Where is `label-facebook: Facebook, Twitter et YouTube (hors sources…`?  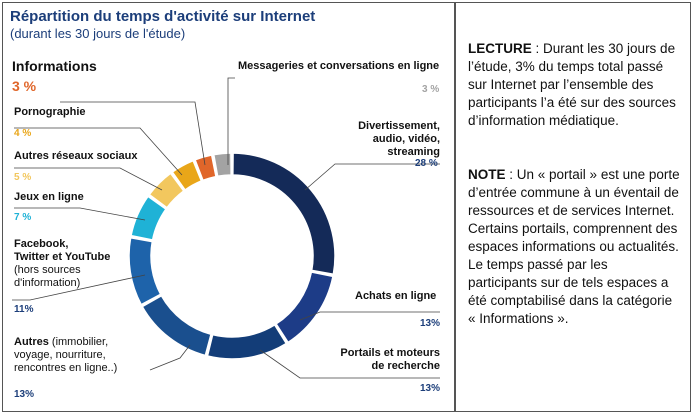 label-facebook: Facebook, Twitter et YouTube (hors sources… is located at coordinates (62, 263).